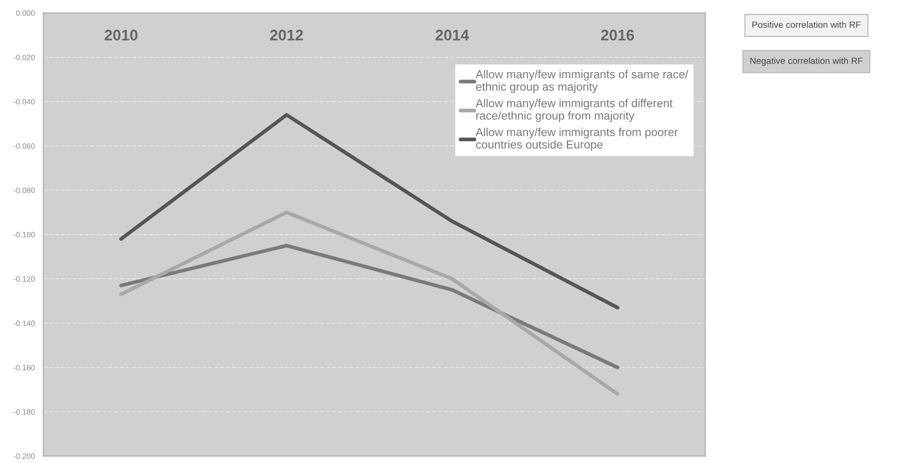 Image resolution: width=903 pixels, height=463 pixels. Describe the element at coordinates (577, 139) in the screenshot. I see `legend-label: Allow many/few immigrants from poorer countries outside Europe` at that location.